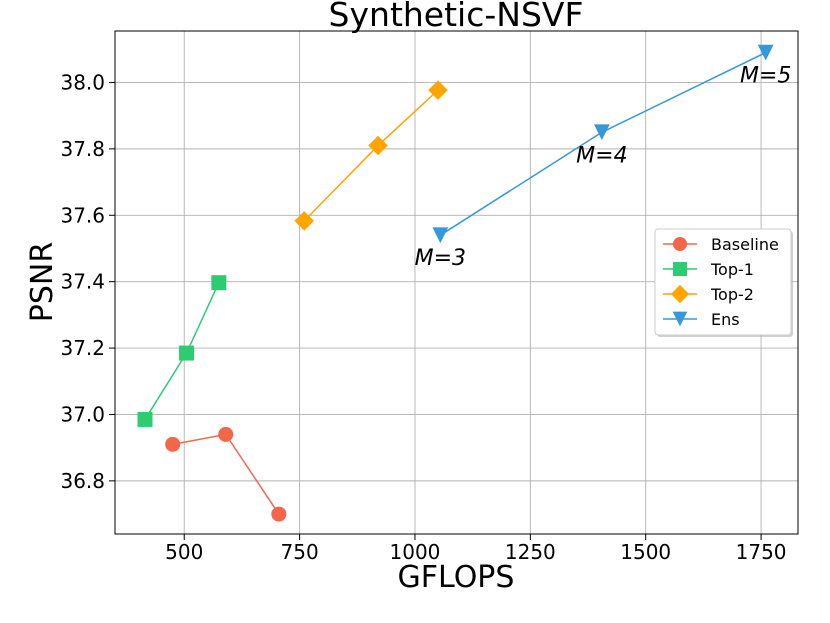 This screenshot has height=623, width=830. What do you see at coordinates (601, 155) in the screenshot?
I see `annotation-label: M=4` at bounding box center [601, 155].